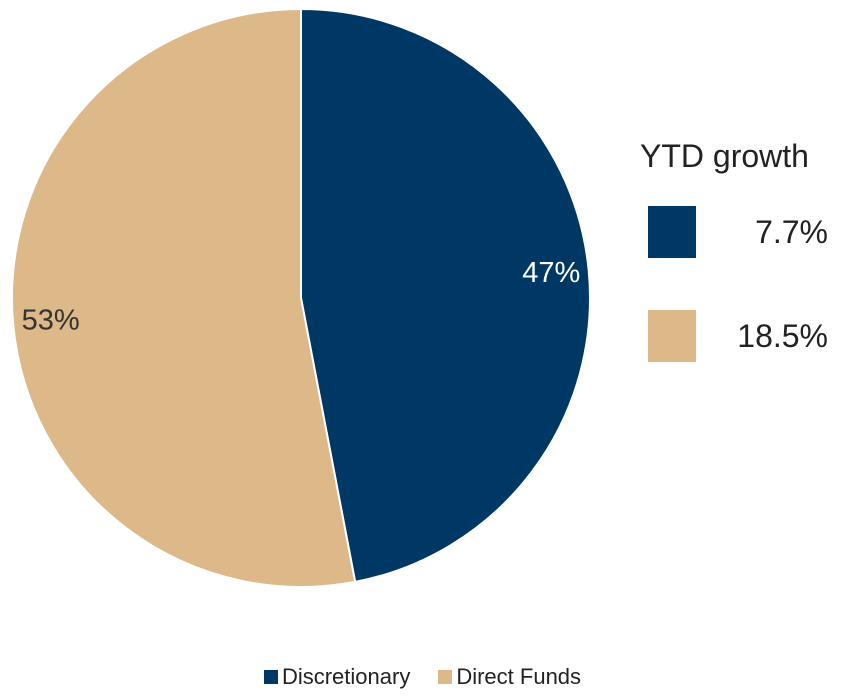 The width and height of the screenshot is (845, 696). I want to click on legend-item-discretionary: Discretionary, so click(337, 677).